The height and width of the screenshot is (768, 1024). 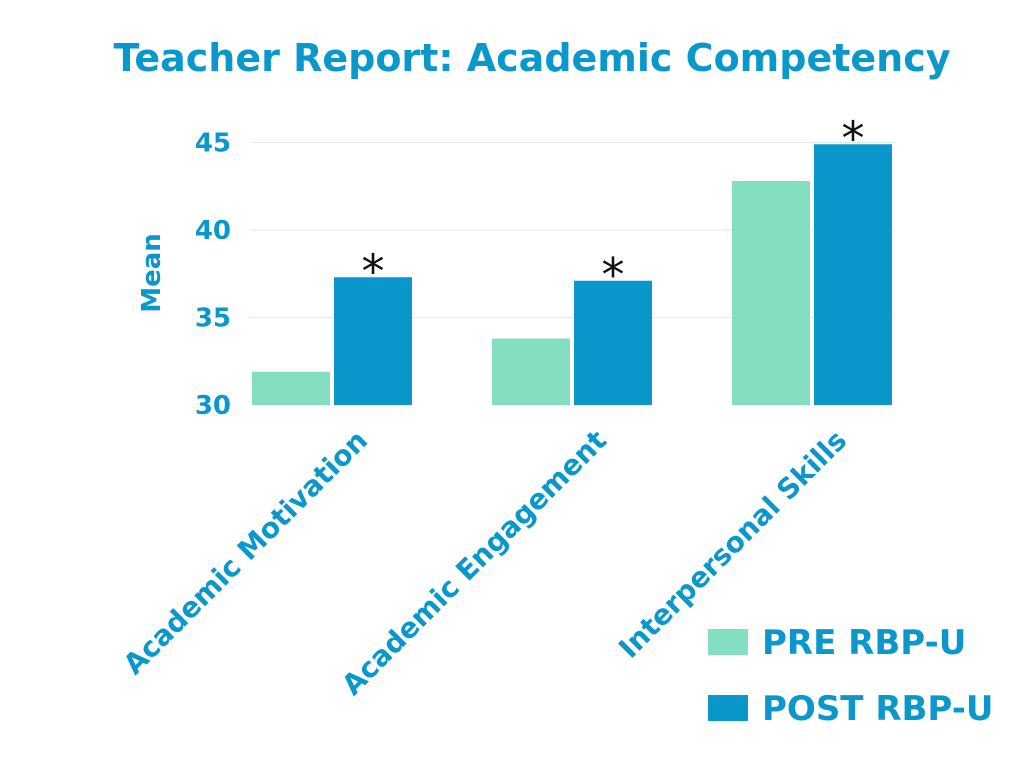 I want to click on legend: PRE RBP-U POST RBP-U, so click(x=850, y=676).